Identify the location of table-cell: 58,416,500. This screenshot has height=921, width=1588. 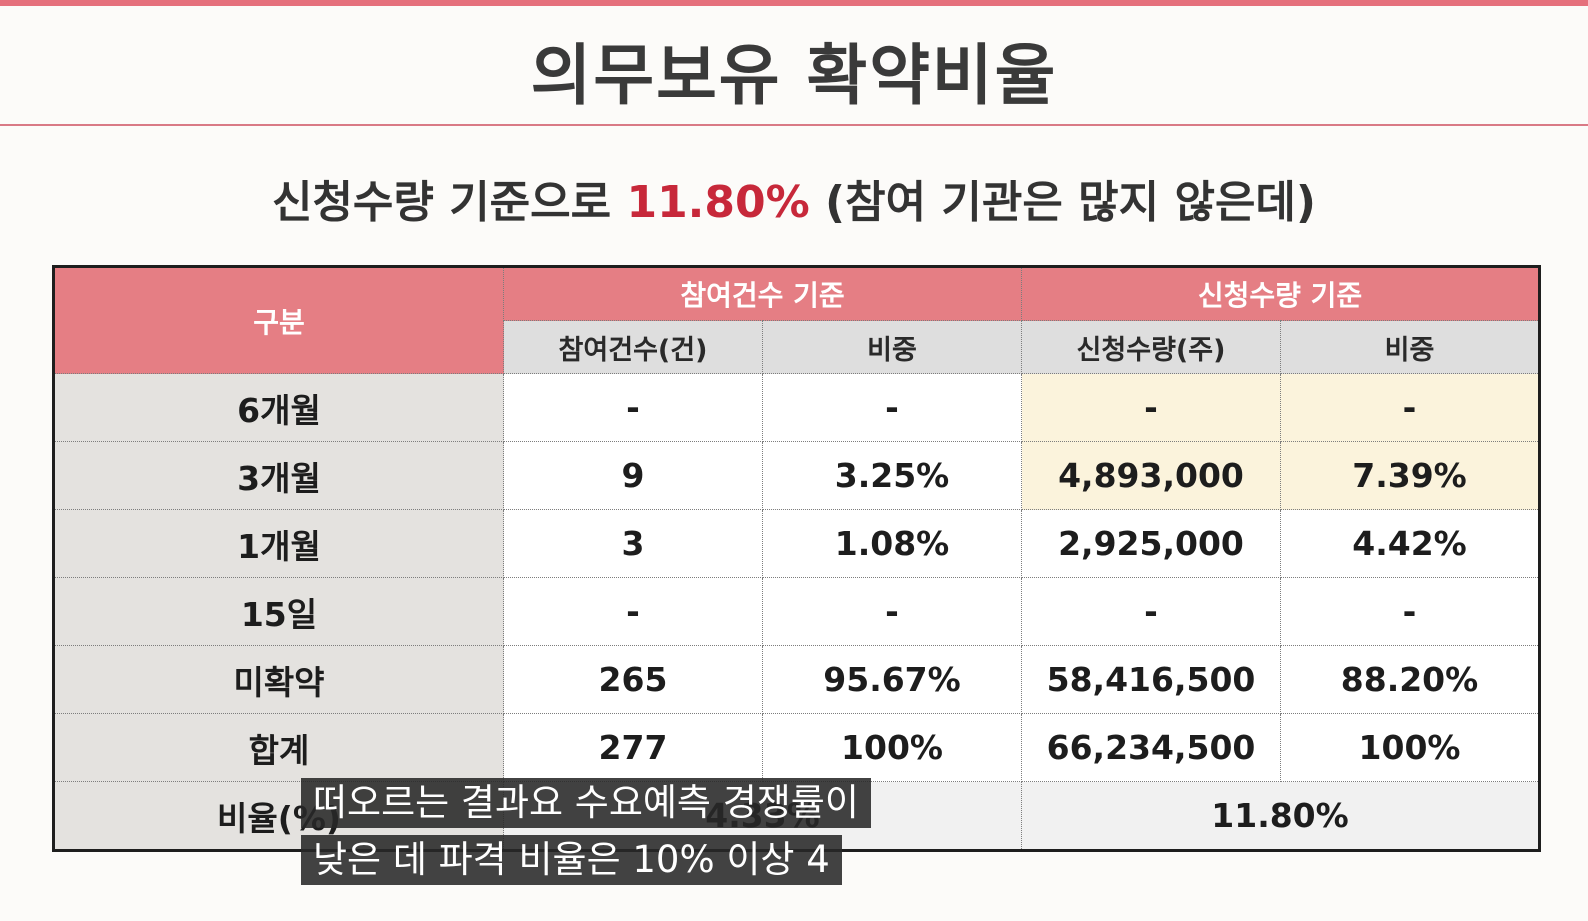
(1151, 679).